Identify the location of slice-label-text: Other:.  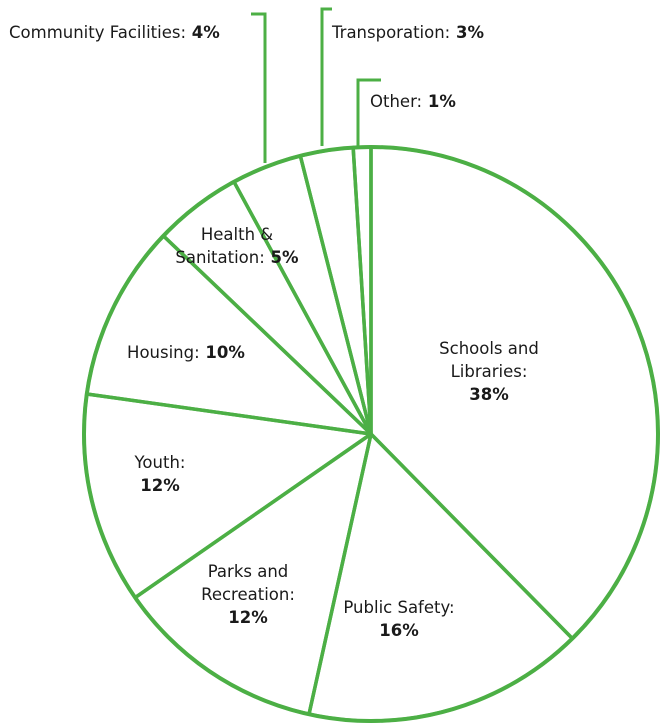
(396, 101).